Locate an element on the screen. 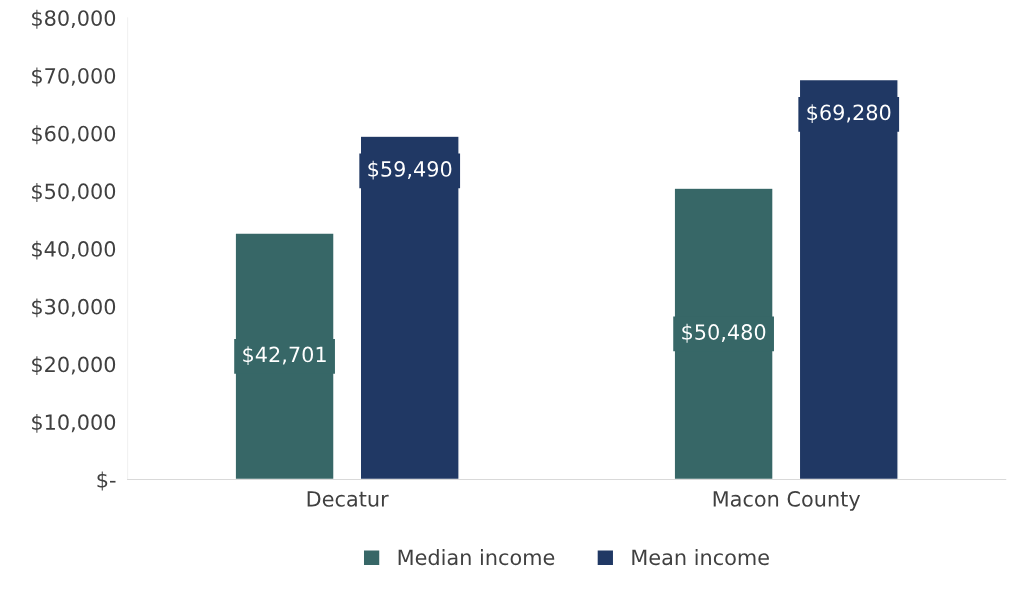 This screenshot has height=592, width=1021. y-tick-label: $50,000 is located at coordinates (74, 192).